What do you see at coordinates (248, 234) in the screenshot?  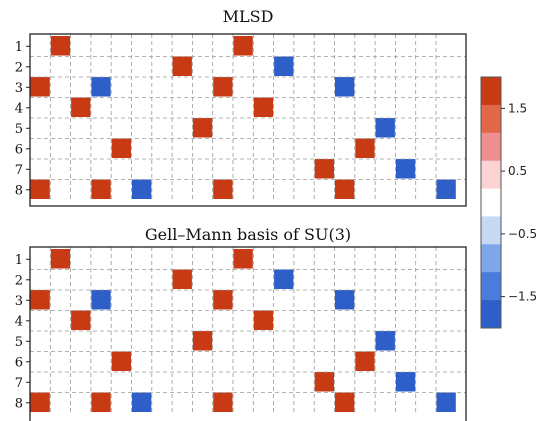 I see `chart-title-gell-mann: Gell–Mann basis of SU(3)` at bounding box center [248, 234].